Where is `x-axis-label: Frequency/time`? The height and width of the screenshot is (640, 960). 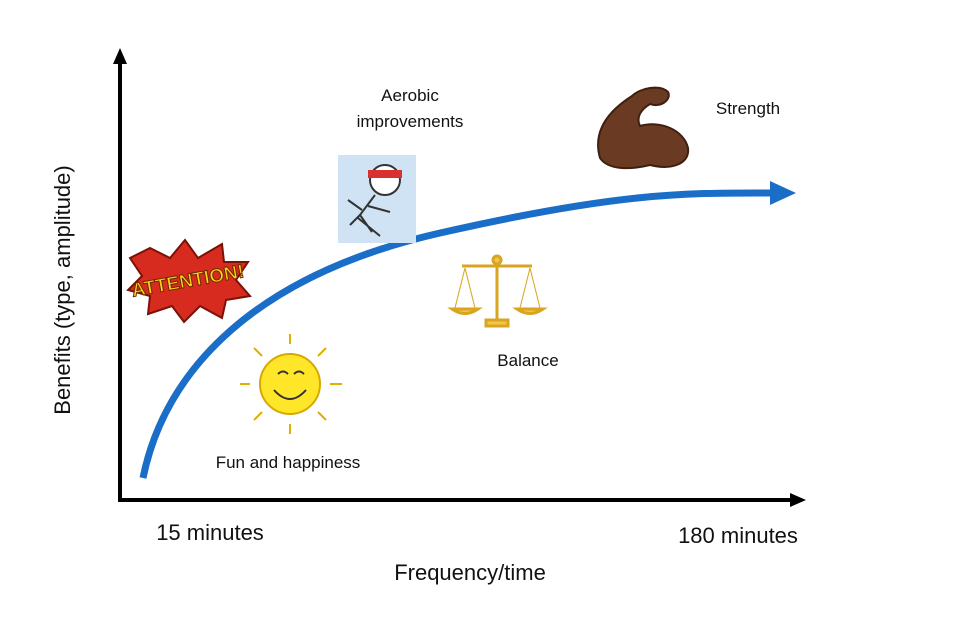
x-axis-label: Frequency/time is located at coordinates (470, 572).